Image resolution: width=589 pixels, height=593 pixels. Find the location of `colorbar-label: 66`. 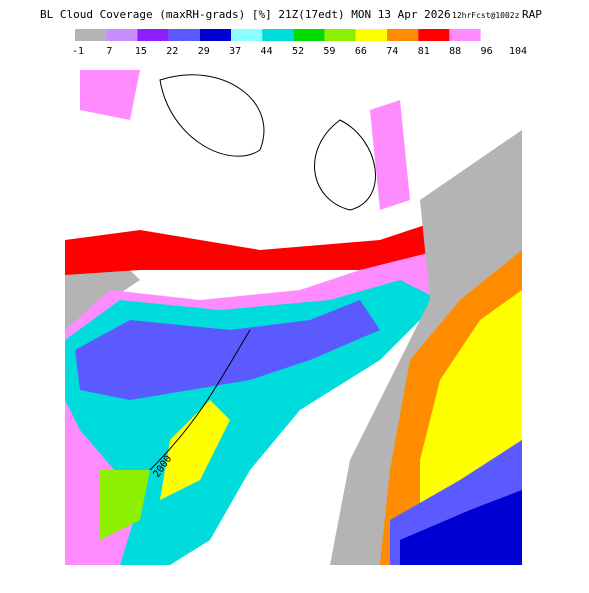

colorbar-label: 66 is located at coordinates (361, 51).